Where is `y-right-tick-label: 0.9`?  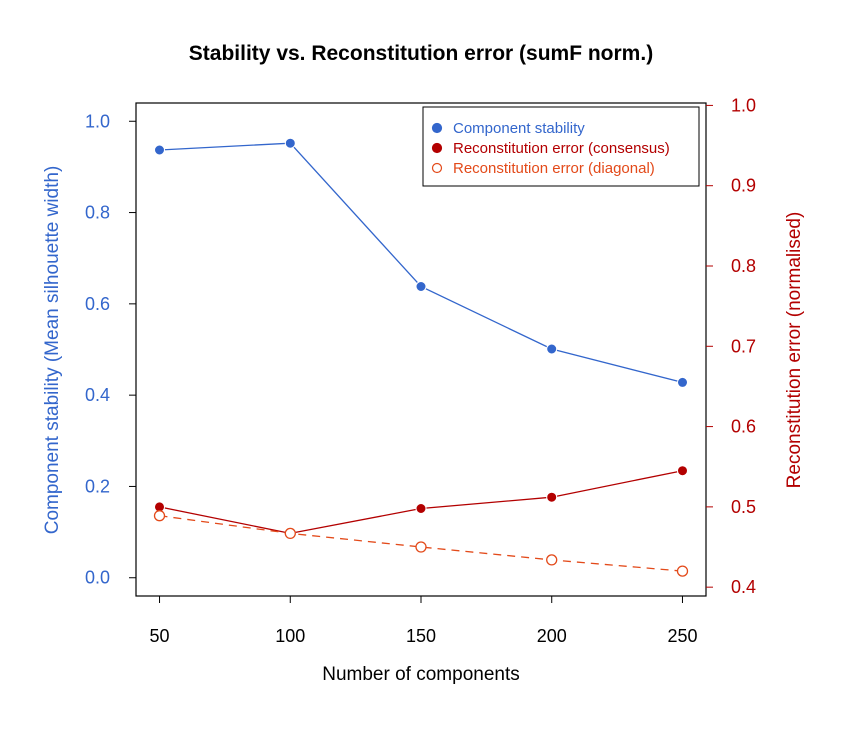 y-right-tick-label: 0.9 is located at coordinates (743, 186).